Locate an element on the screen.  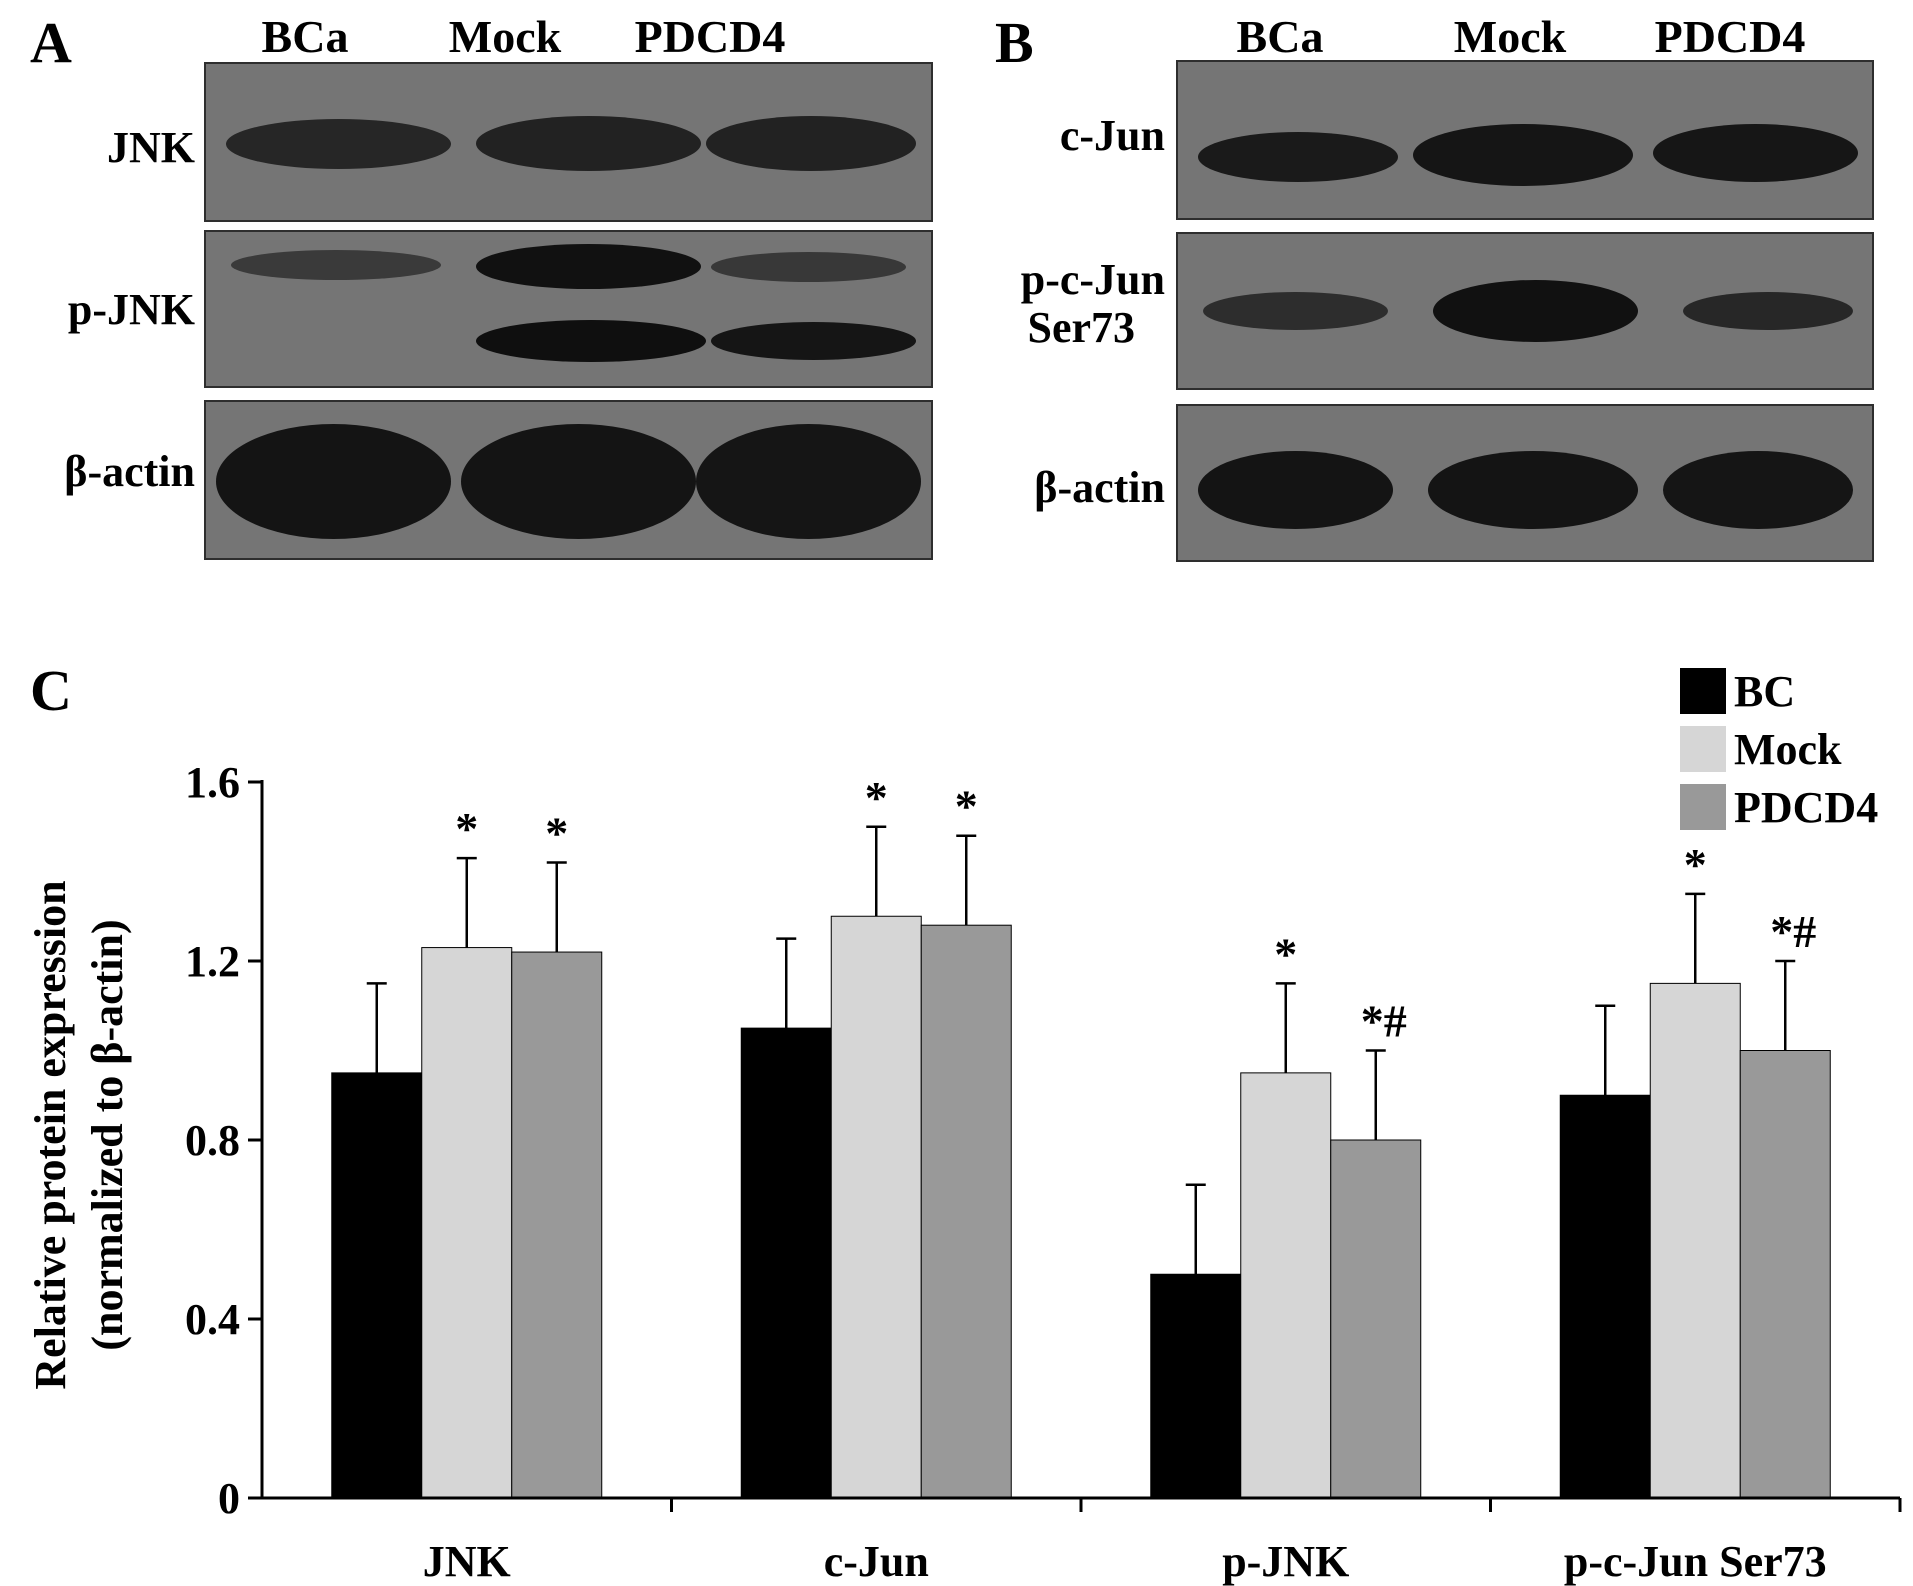
y-tick-label: 1.2 is located at coordinates (212, 961).